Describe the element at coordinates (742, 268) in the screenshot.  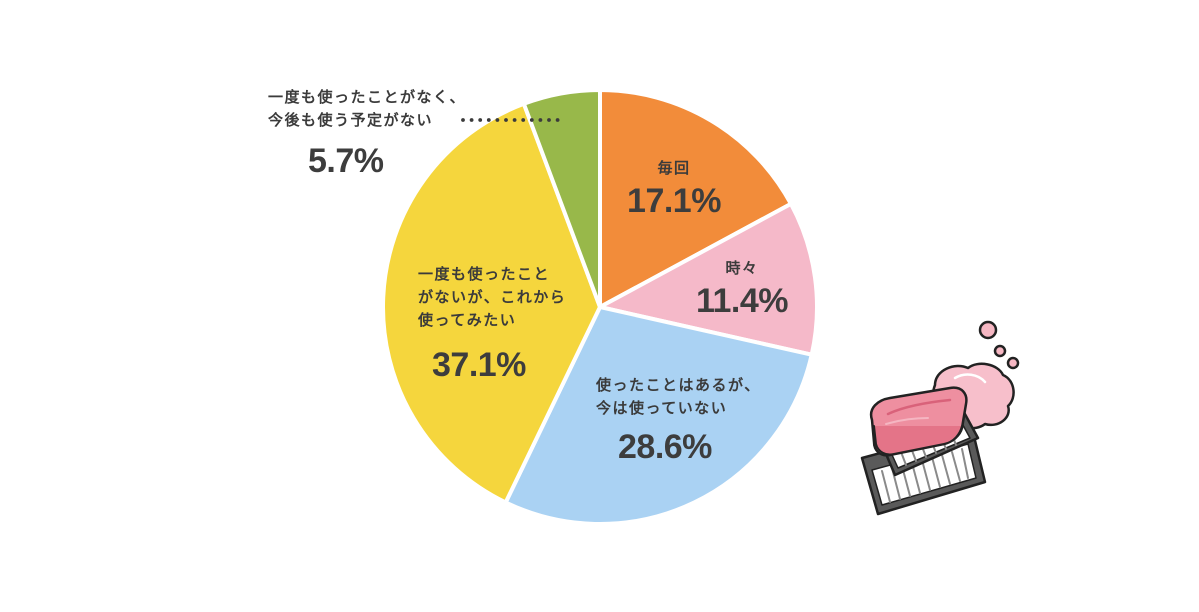
I see `category-label: 時々` at that location.